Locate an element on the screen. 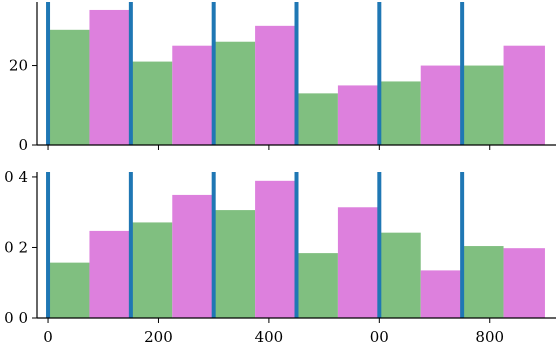 Image resolution: width=556 pixels, height=360 pixels. y-tick-label: 0 4 is located at coordinates (16, 177).